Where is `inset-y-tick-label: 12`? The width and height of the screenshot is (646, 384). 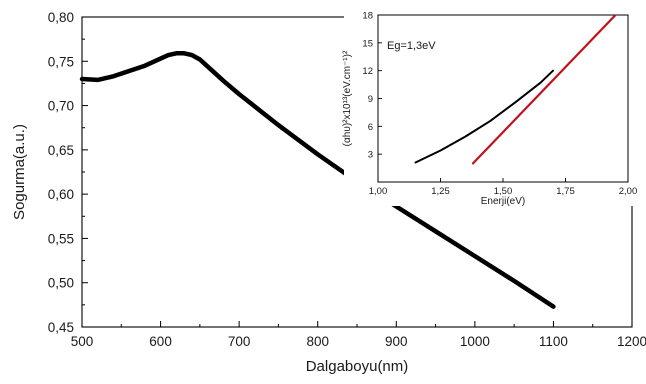 inset-y-tick-label: 12 is located at coordinates (367, 71).